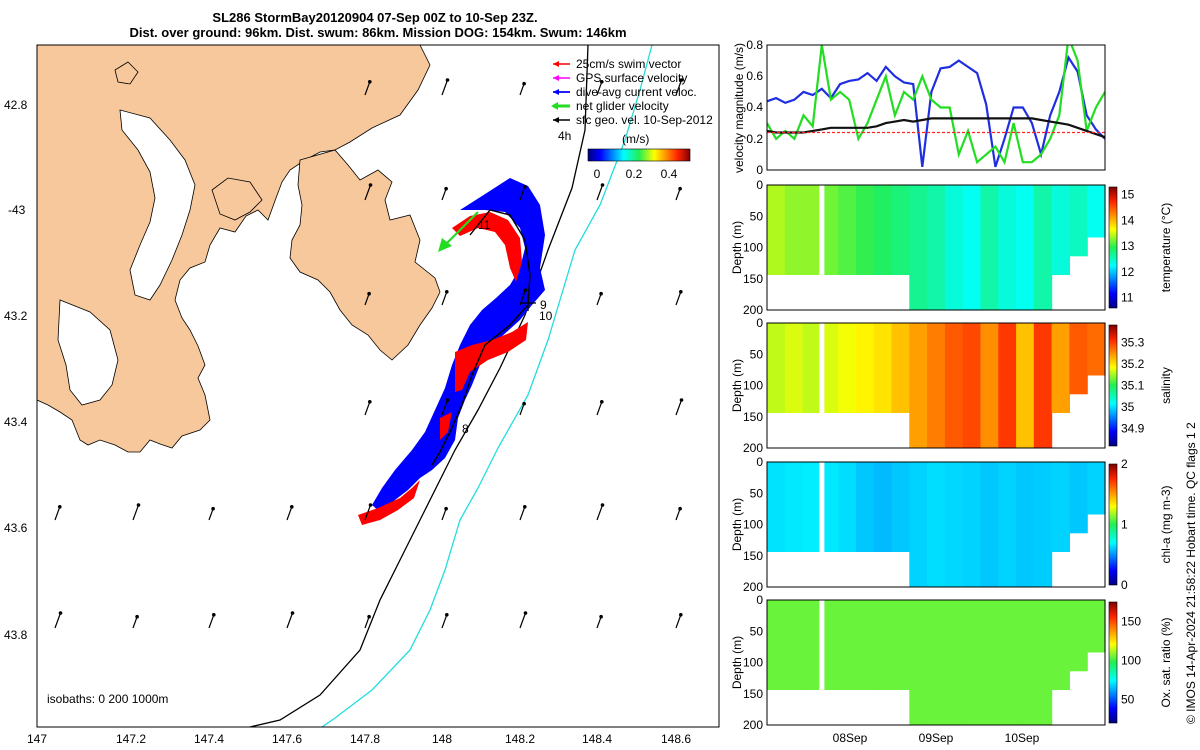 Image resolution: width=1200 pixels, height=750 pixels. I want to click on dive-avg-current-band, so click(458, 345).